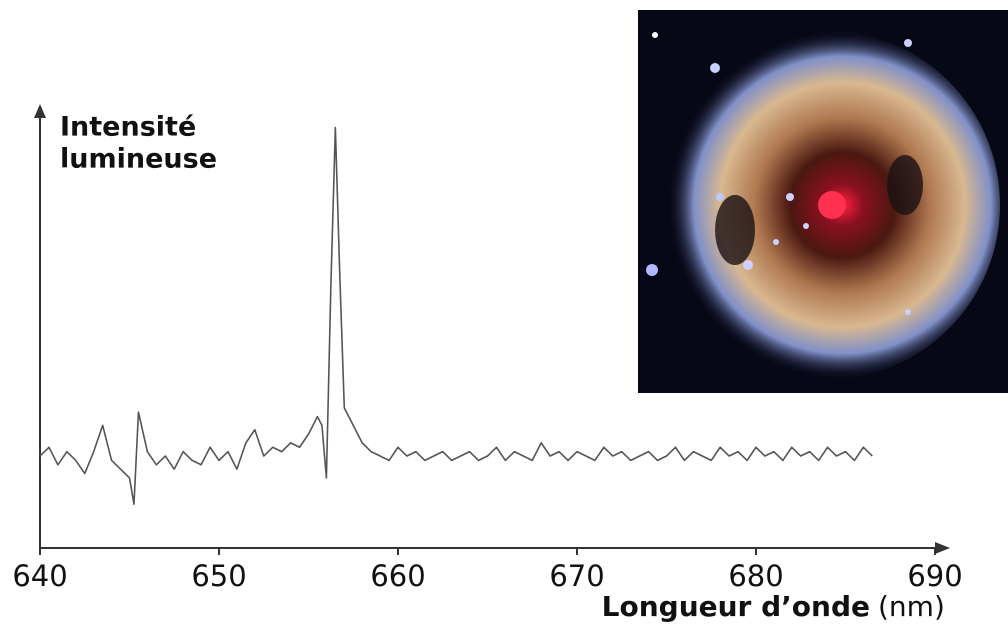  What do you see at coordinates (39, 576) in the screenshot?
I see `x-tick-label: 640` at bounding box center [39, 576].